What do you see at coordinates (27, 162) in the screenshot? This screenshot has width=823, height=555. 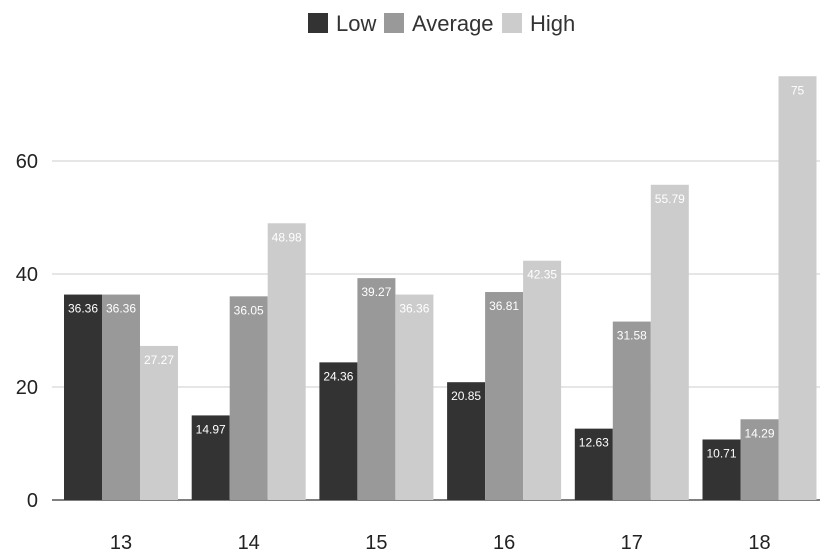 I see `y-tick-label: 60` at bounding box center [27, 162].